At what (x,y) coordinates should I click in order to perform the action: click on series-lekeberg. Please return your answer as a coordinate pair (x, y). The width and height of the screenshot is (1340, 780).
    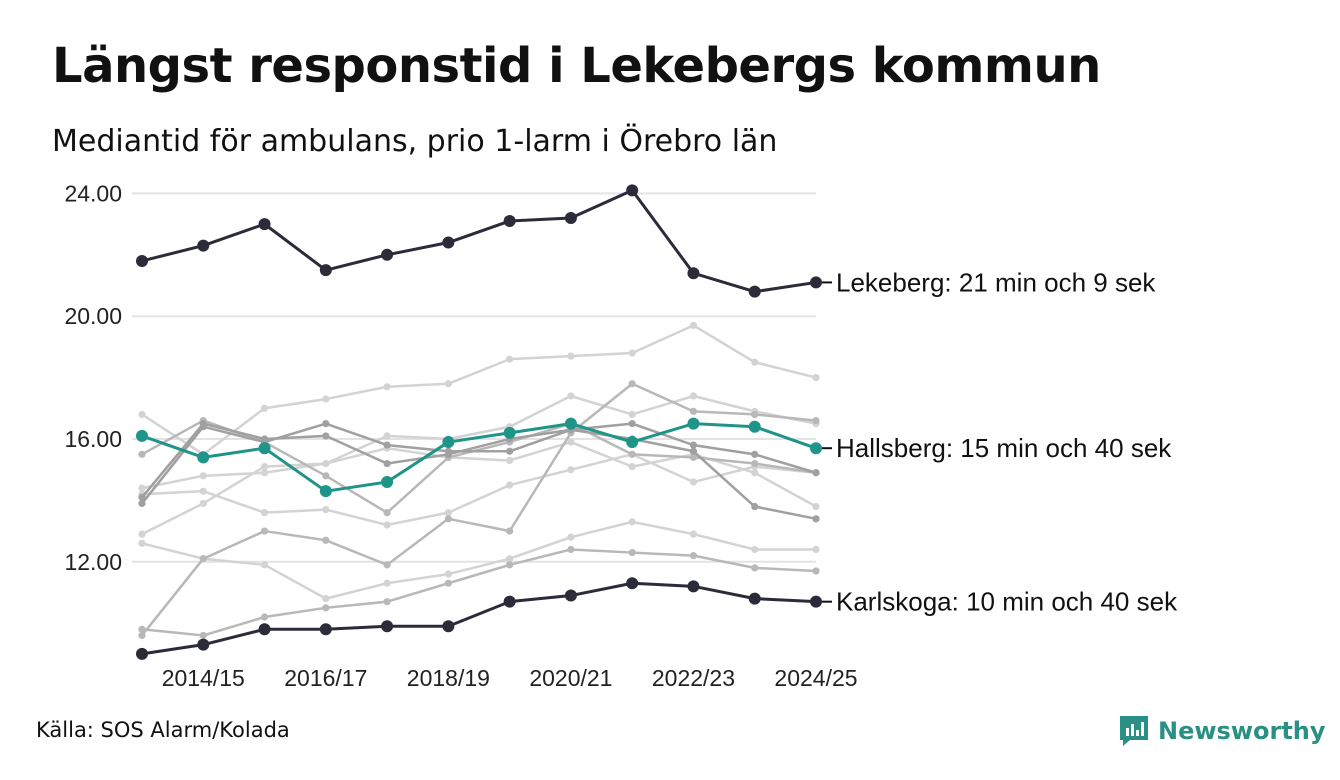
    Looking at the image, I should click on (479, 241).